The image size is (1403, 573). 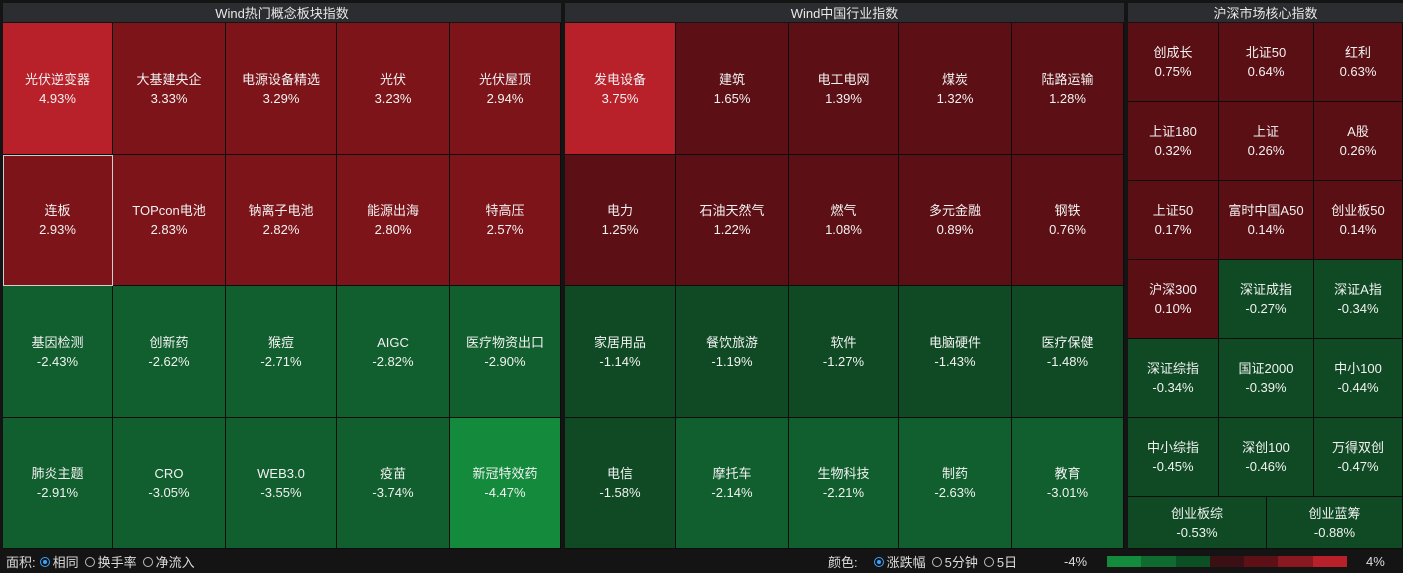 I want to click on treemap-tile: 创成长 0.75%, so click(x=1173, y=62).